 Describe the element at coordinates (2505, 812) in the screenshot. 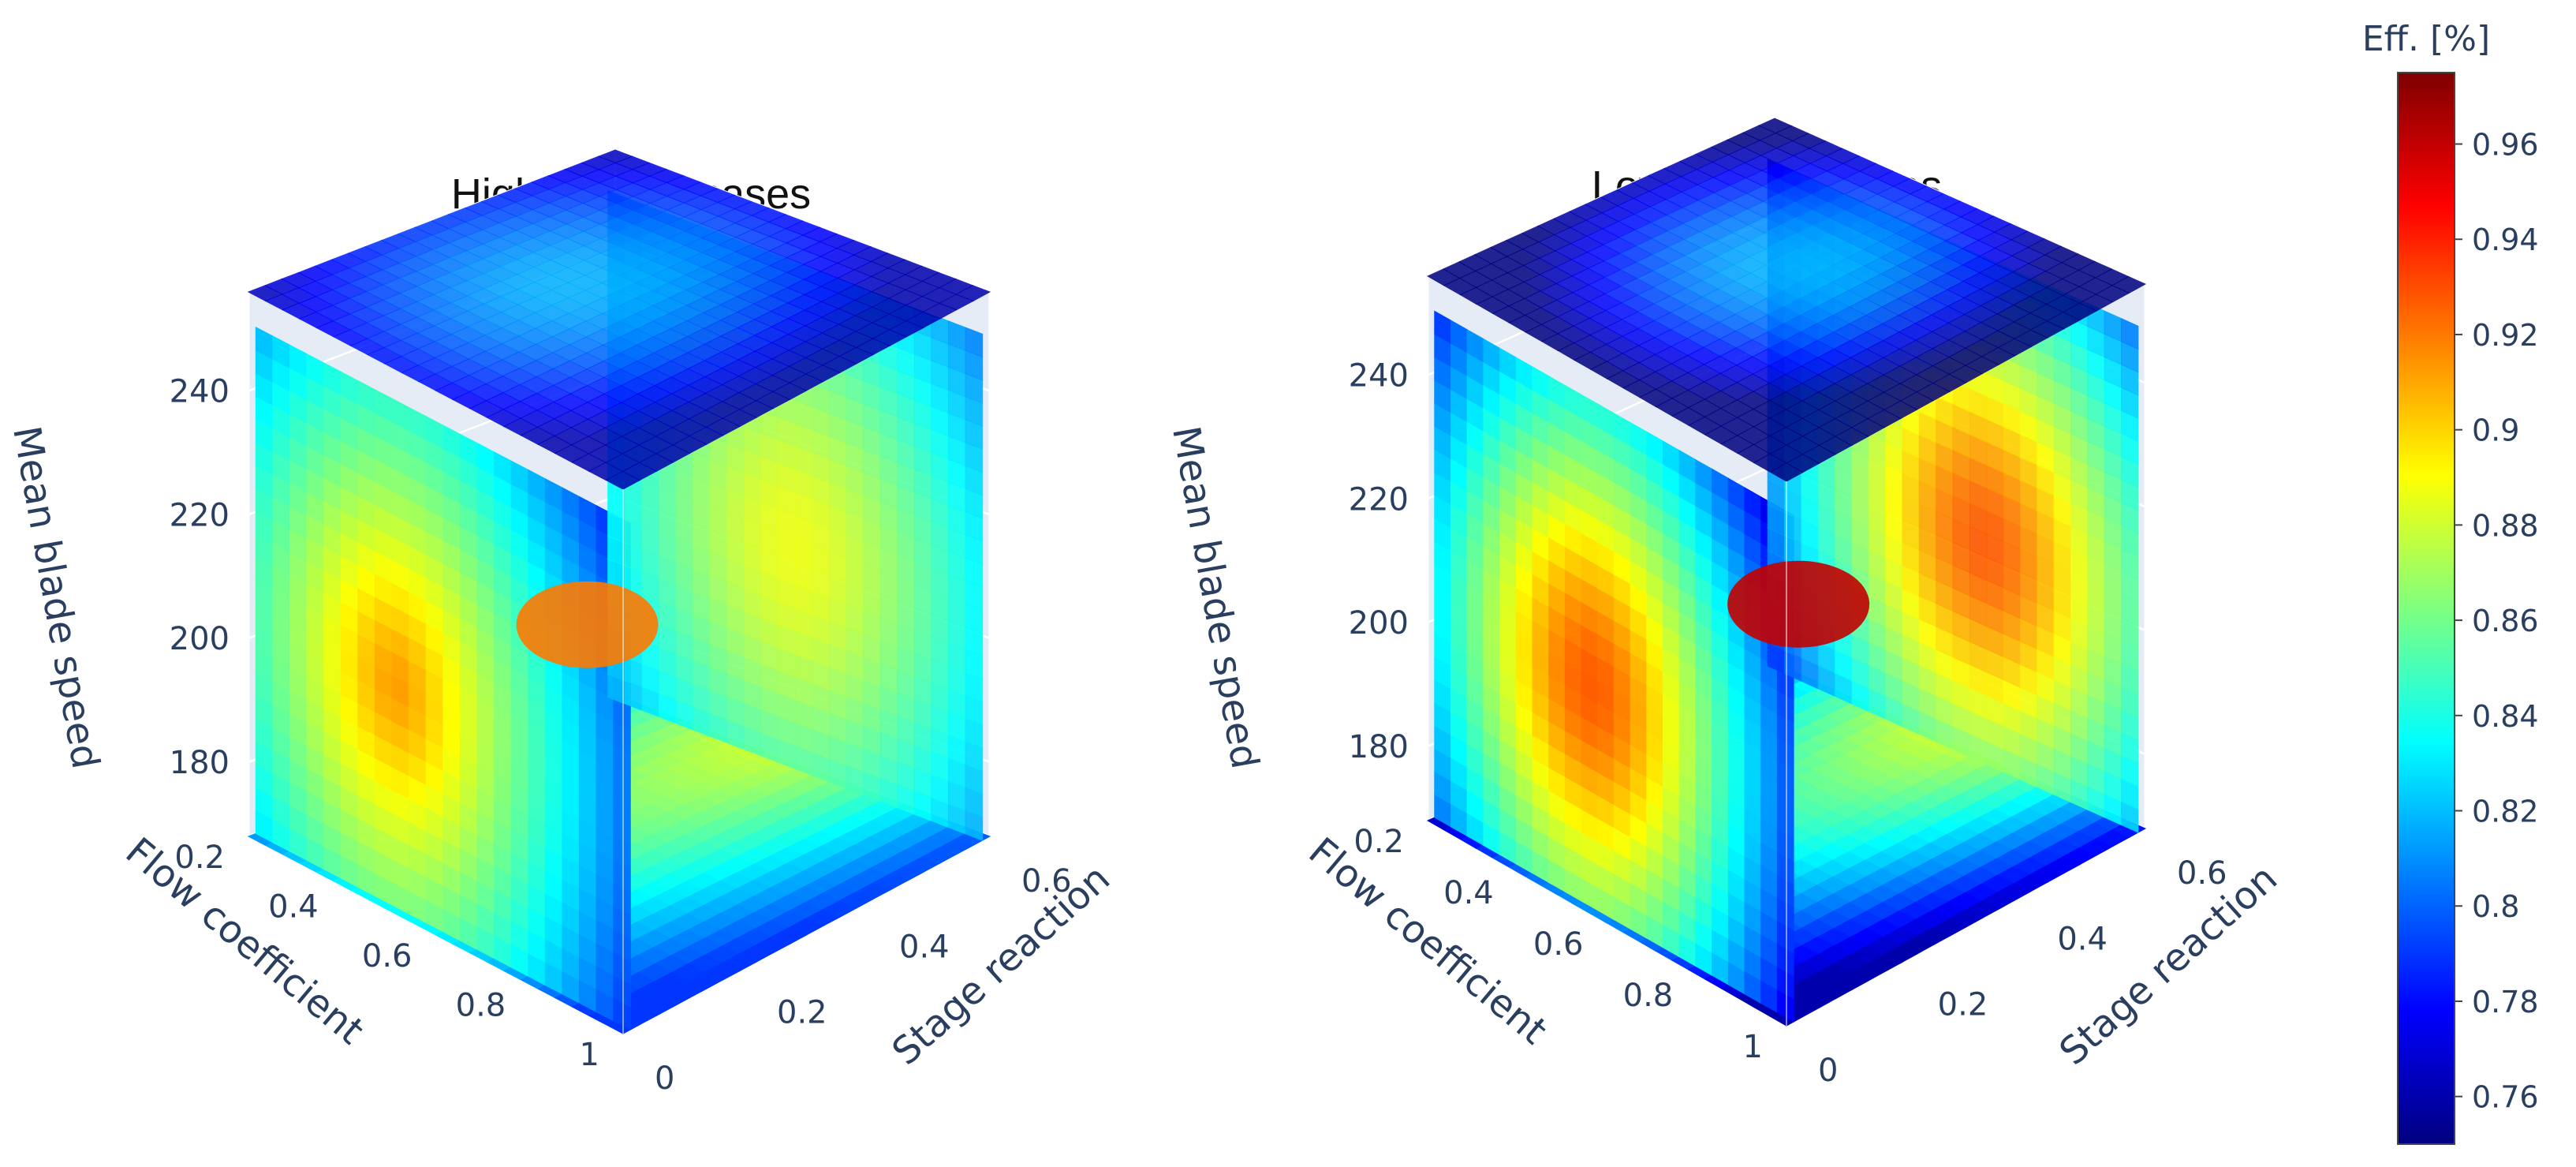

I see `colorbar-tick-label: 0.82` at that location.